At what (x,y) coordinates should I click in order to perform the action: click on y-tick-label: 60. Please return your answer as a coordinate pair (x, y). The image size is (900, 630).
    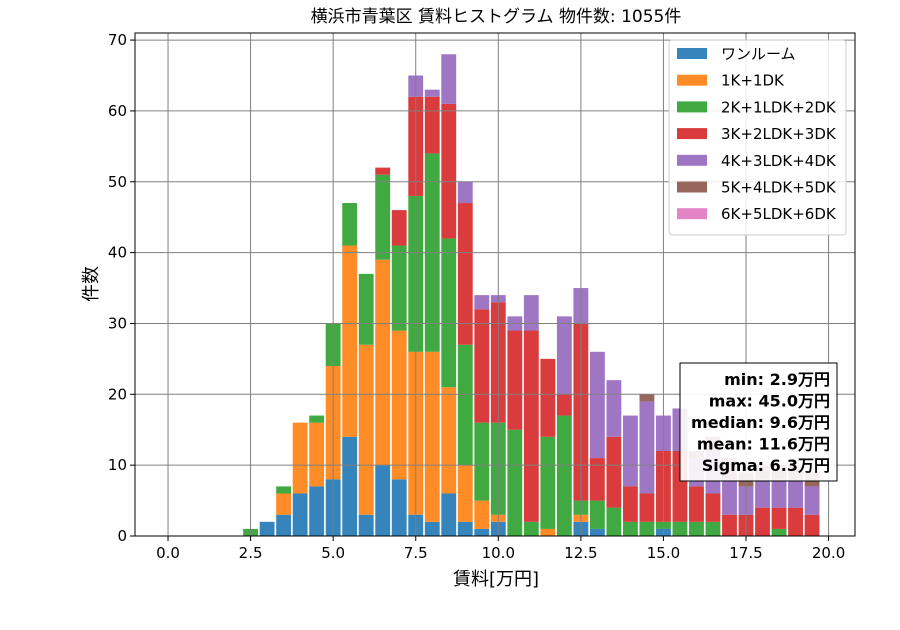
    Looking at the image, I should click on (117, 111).